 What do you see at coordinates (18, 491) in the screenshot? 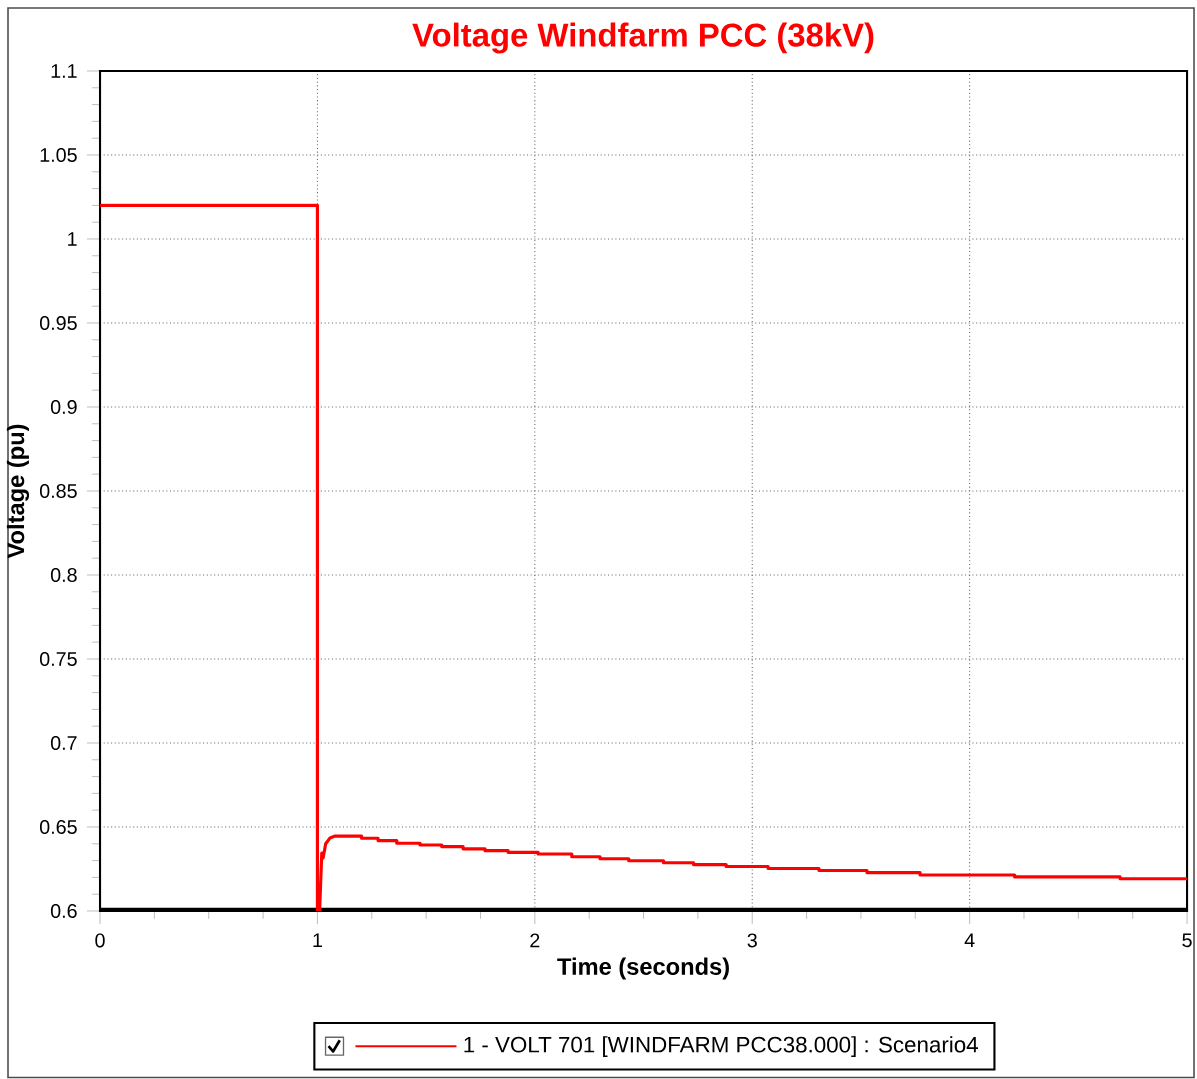
I see `y-axis-title: Voltage (pu)` at bounding box center [18, 491].